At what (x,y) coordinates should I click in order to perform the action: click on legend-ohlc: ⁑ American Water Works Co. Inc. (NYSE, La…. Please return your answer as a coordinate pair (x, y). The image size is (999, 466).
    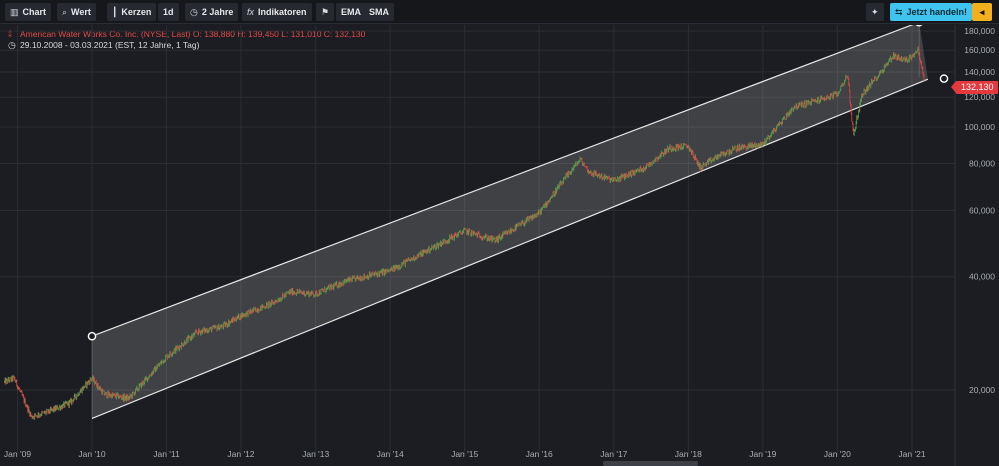
    Looking at the image, I should click on (186, 34).